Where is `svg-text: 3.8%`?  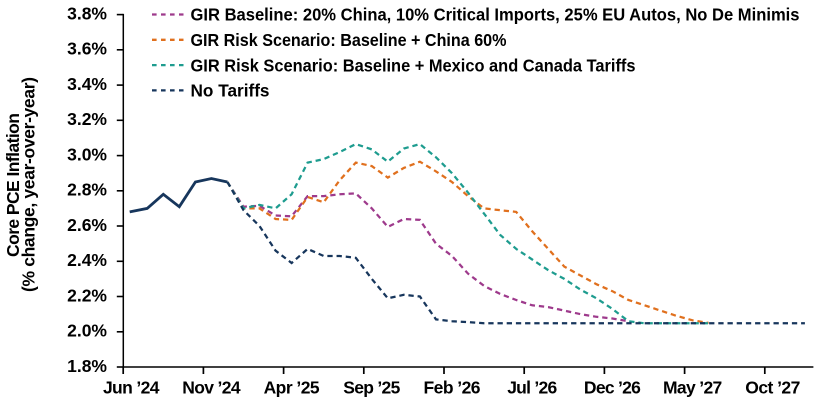
svg-text: 3.8% is located at coordinates (87, 13).